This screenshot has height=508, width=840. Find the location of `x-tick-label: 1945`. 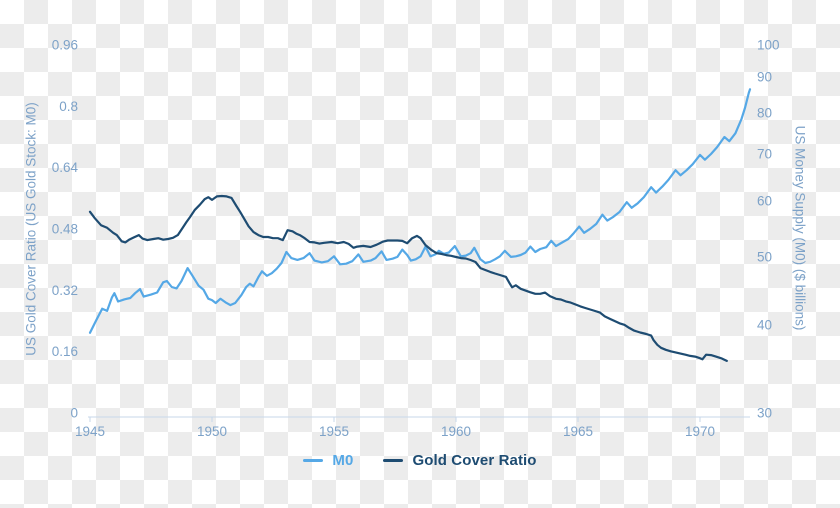

x-tick-label: 1945 is located at coordinates (90, 431).